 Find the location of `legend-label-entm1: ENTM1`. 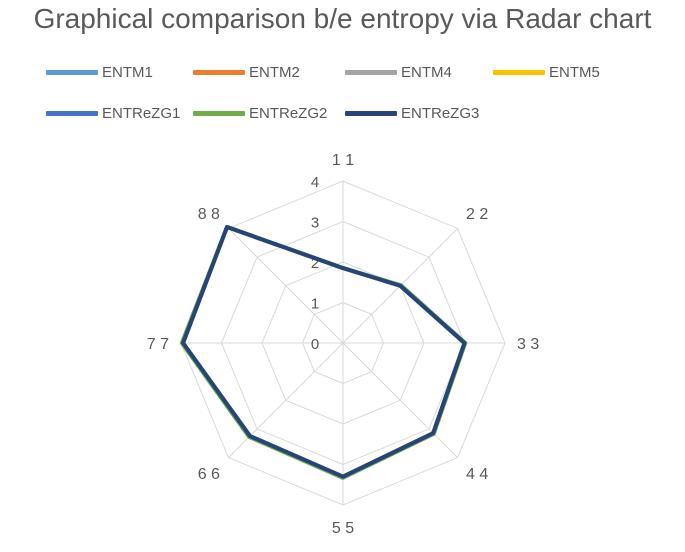

legend-label-entm1: ENTM1 is located at coordinates (127, 72).